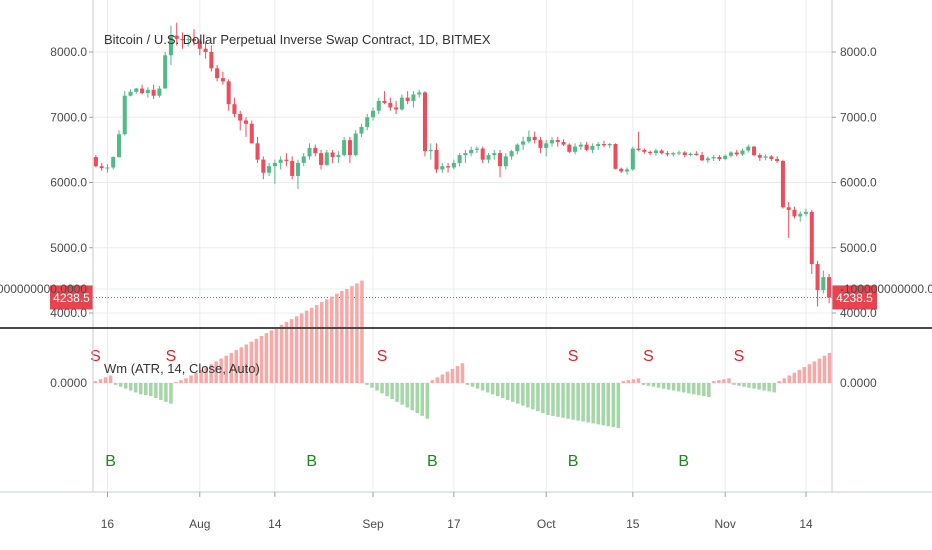 The width and height of the screenshot is (932, 550). I want to click on indicator-tick-left: 0.0000, so click(68, 383).